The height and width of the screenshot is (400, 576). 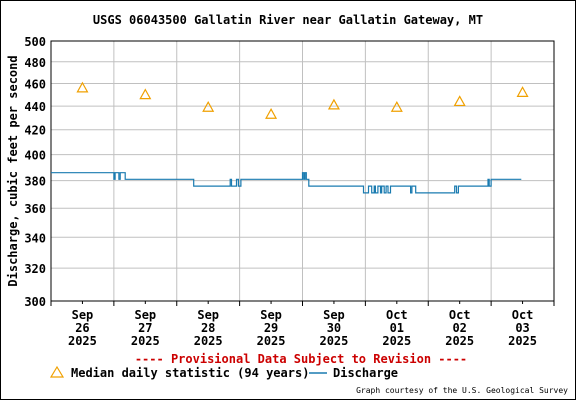 I want to click on legend-discharge-label: Discharge, so click(x=365, y=373).